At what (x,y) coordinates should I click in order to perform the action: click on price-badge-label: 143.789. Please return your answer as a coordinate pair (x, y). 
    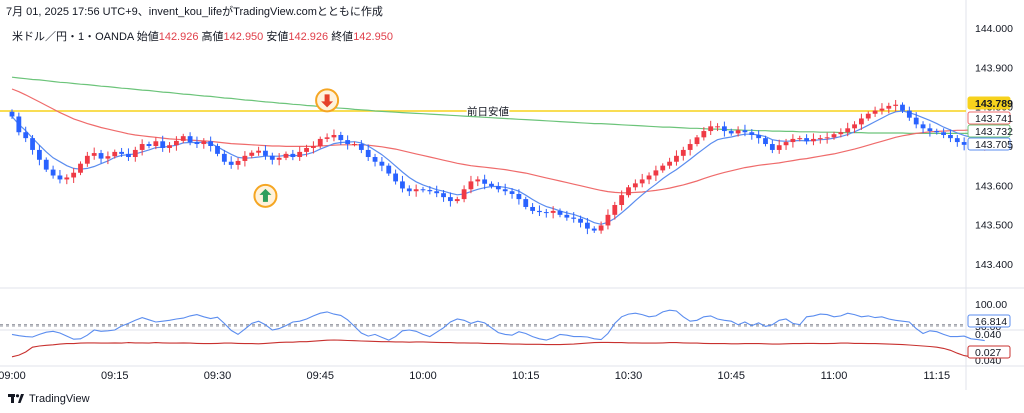
    Looking at the image, I should click on (994, 104).